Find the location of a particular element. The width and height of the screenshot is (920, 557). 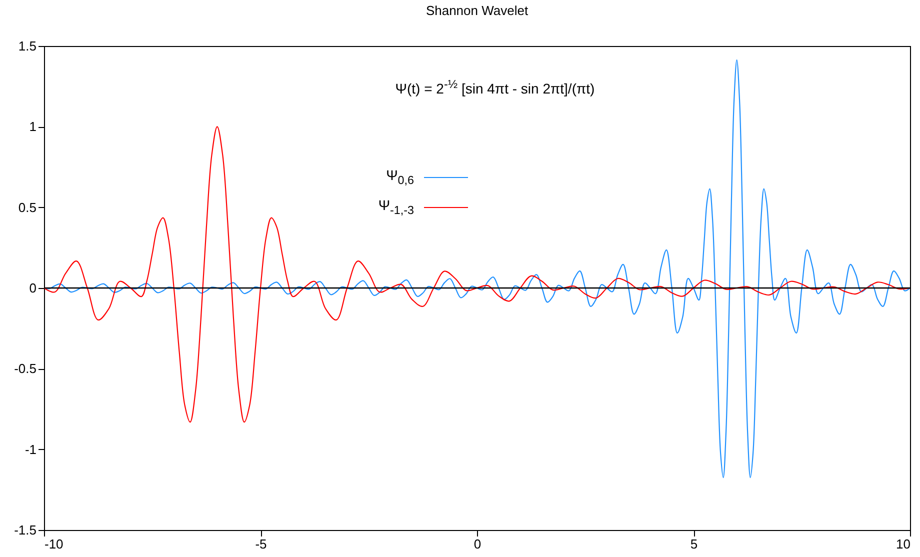

y-tick-label: 1.5 is located at coordinates (27, 46).